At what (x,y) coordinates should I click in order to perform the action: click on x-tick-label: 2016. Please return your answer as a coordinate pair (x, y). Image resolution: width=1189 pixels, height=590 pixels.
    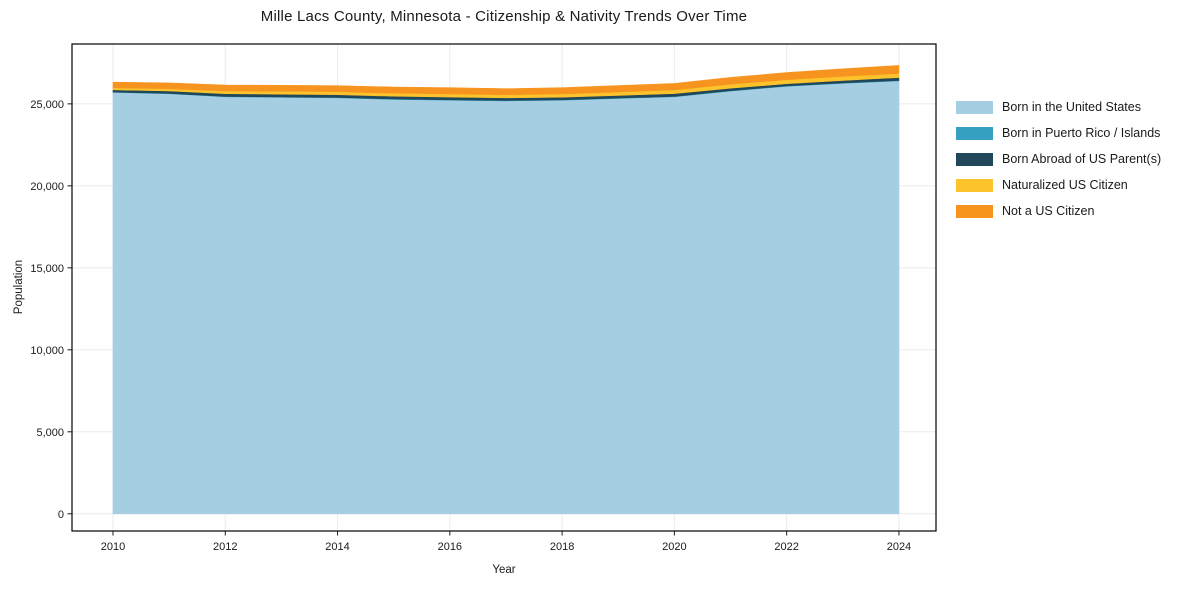
    Looking at the image, I should click on (450, 547).